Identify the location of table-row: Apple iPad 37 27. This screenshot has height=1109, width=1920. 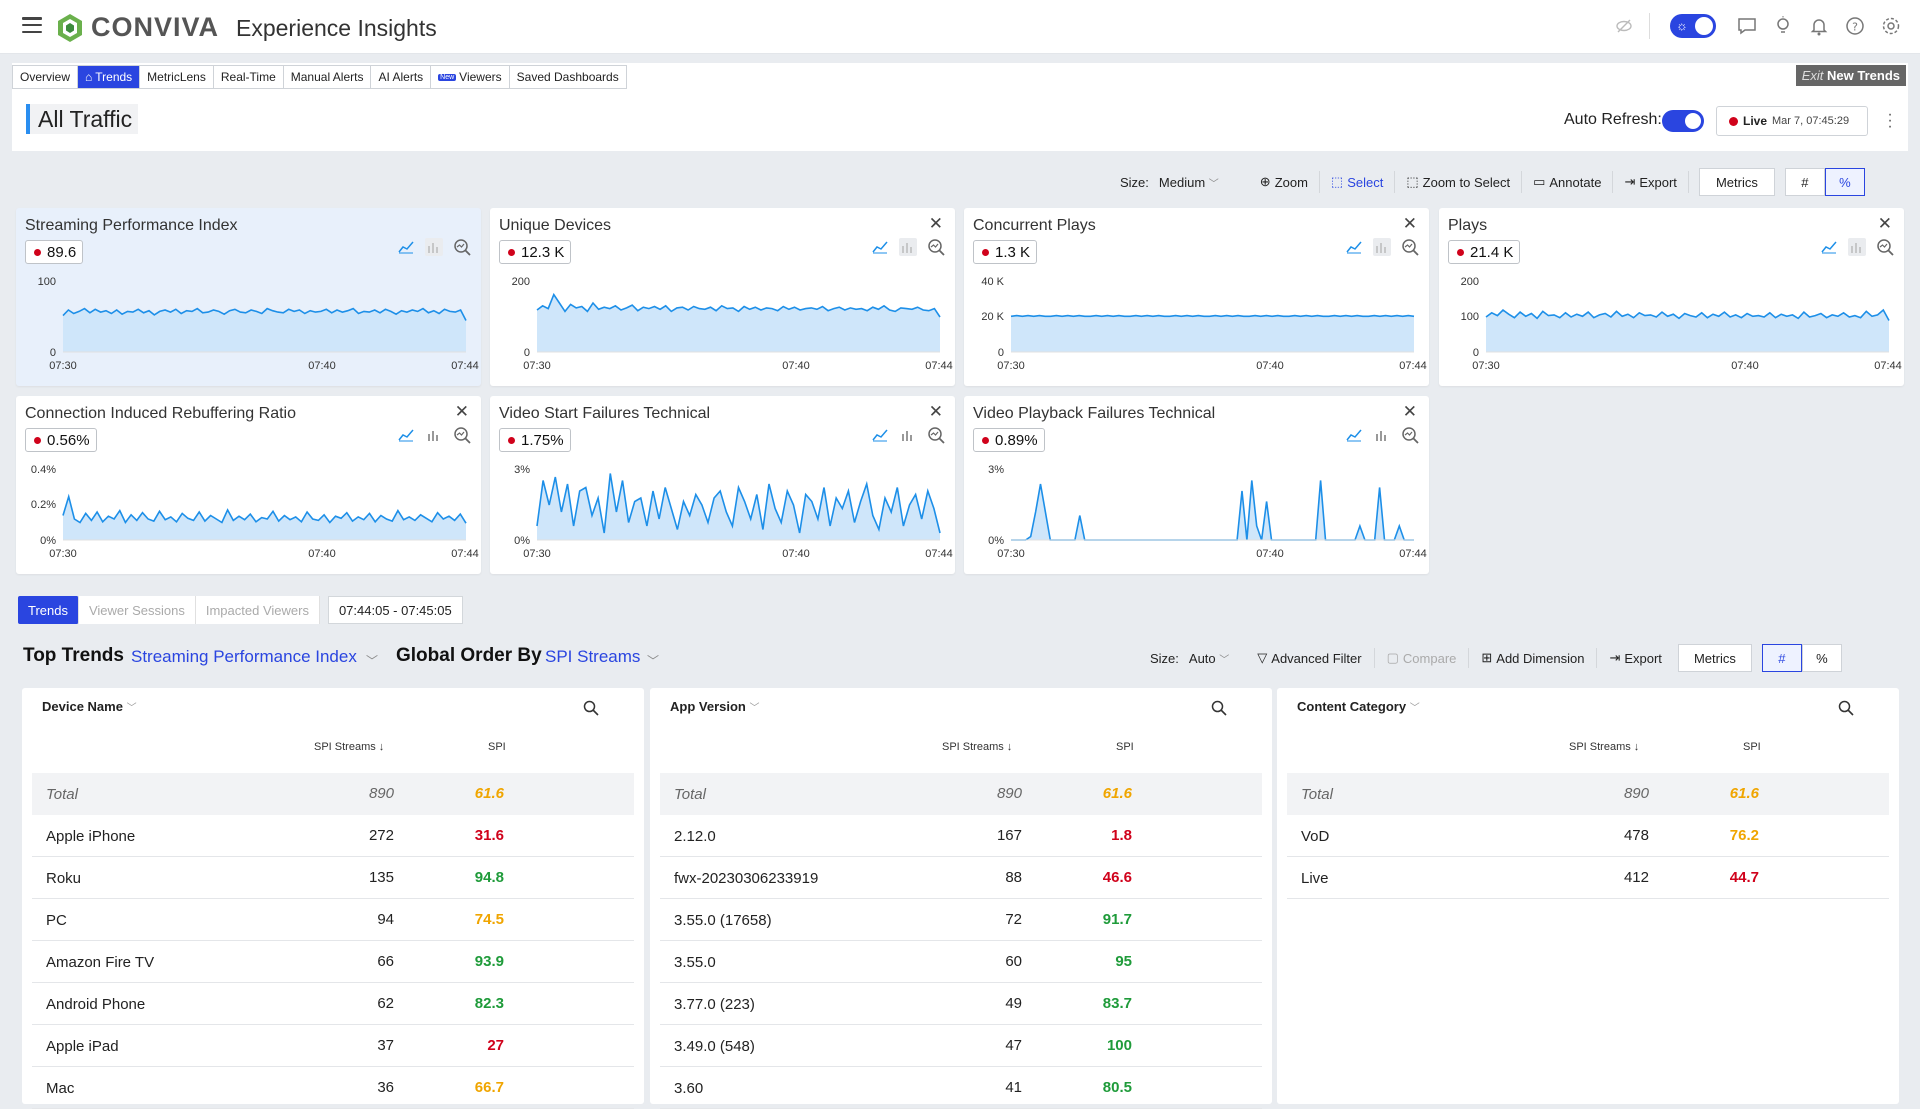
(333, 1046).